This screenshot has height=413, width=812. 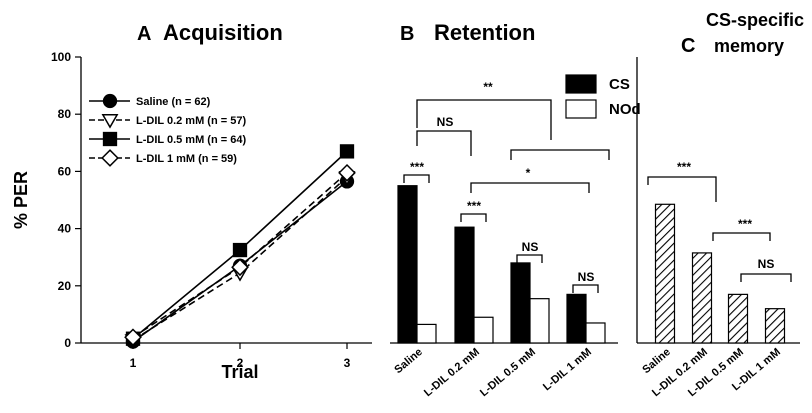 What do you see at coordinates (186, 159) in the screenshot?
I see `legend-label: L-DIL 1 mM (n = 59)` at bounding box center [186, 159].